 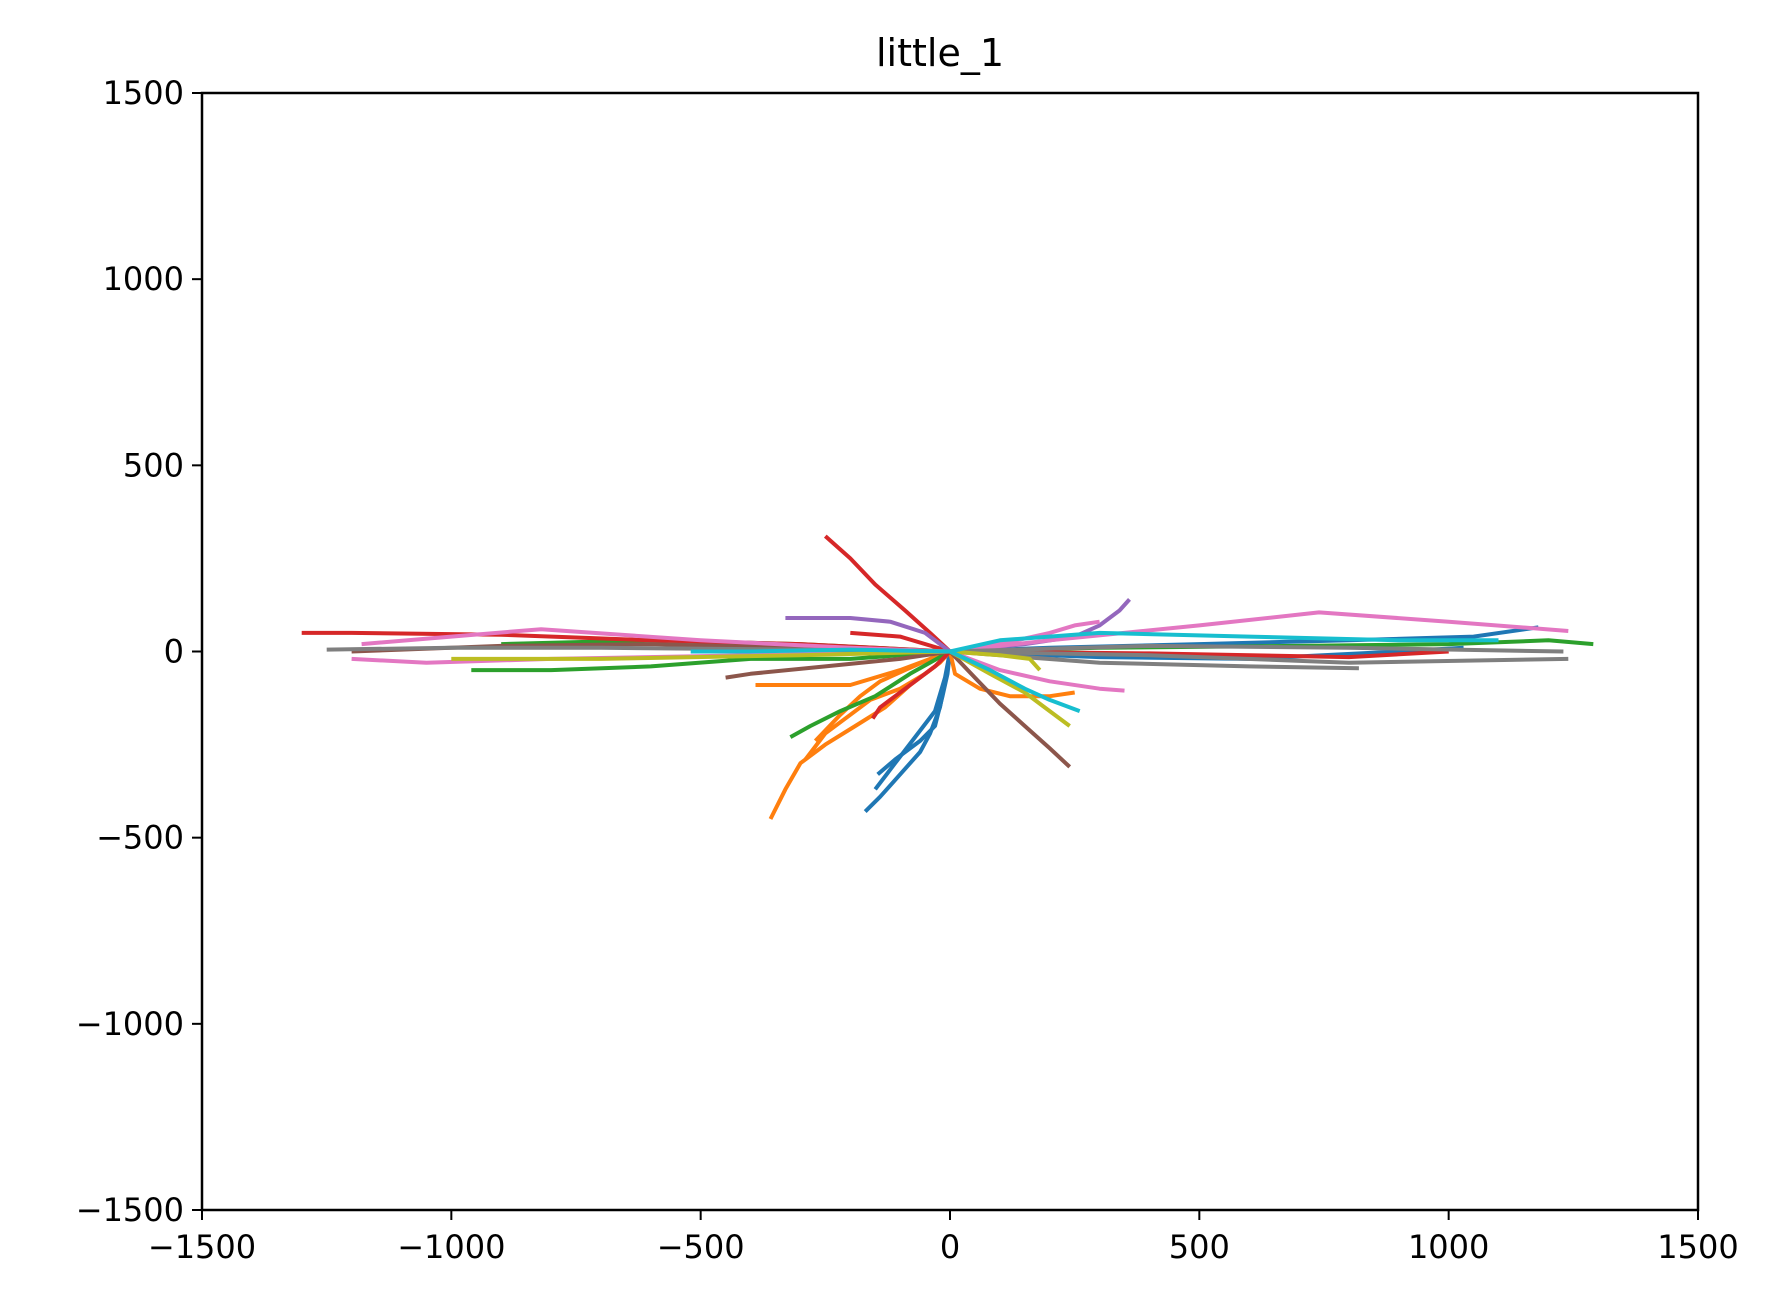 What do you see at coordinates (202, 1247) in the screenshot?
I see `x-tick-label: −1500` at bounding box center [202, 1247].